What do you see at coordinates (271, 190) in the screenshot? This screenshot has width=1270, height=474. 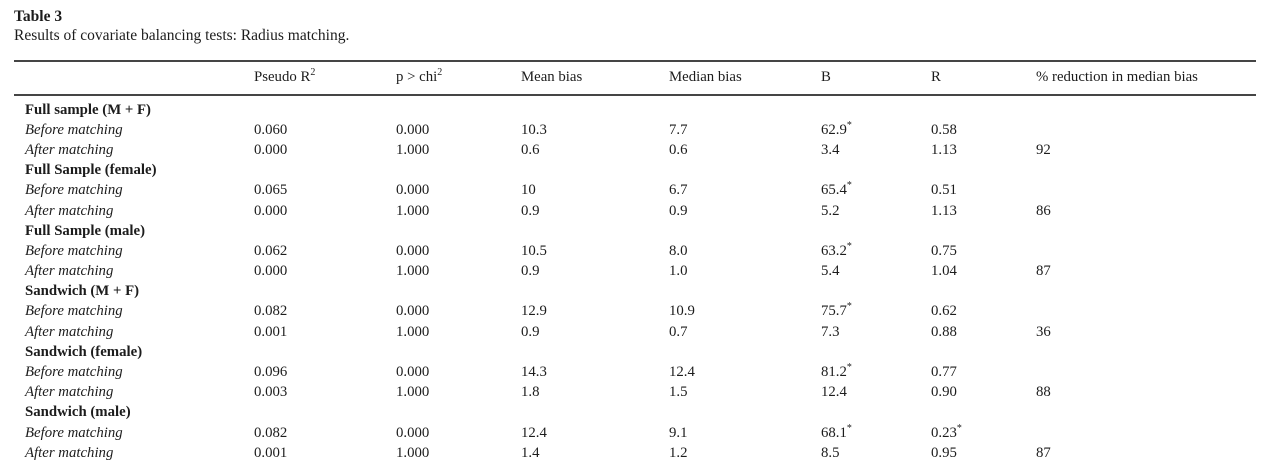 I see `table-cell: 0.065` at bounding box center [271, 190].